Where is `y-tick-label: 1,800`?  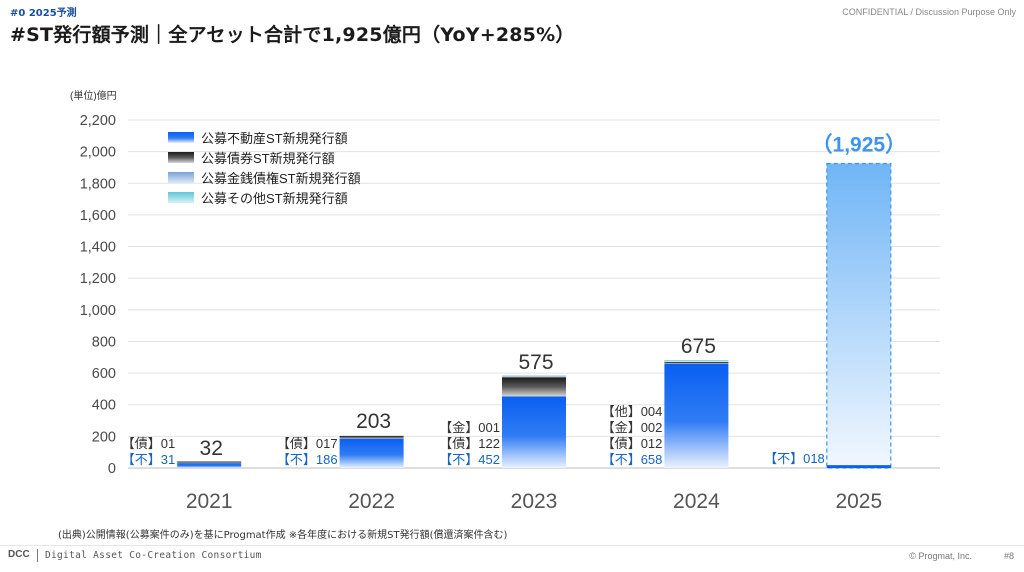
y-tick-label: 1,800 is located at coordinates (98, 184).